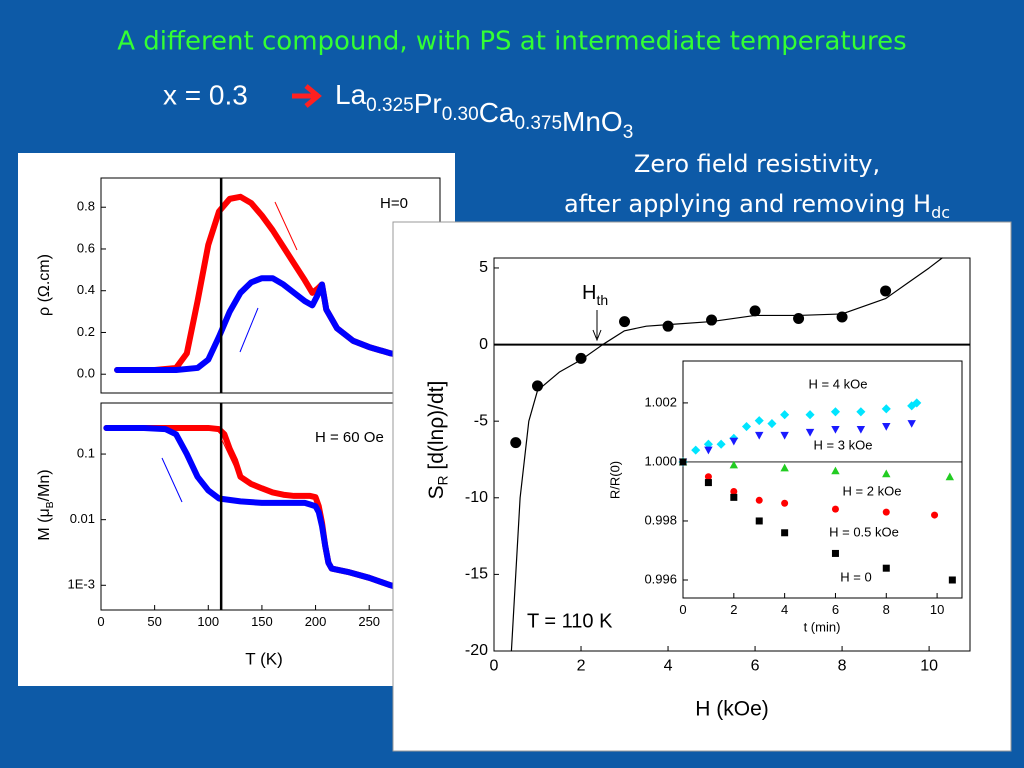 The image size is (1024, 768). What do you see at coordinates (838, 383) in the screenshot?
I see `series-label: H = 4 kOe` at bounding box center [838, 383].